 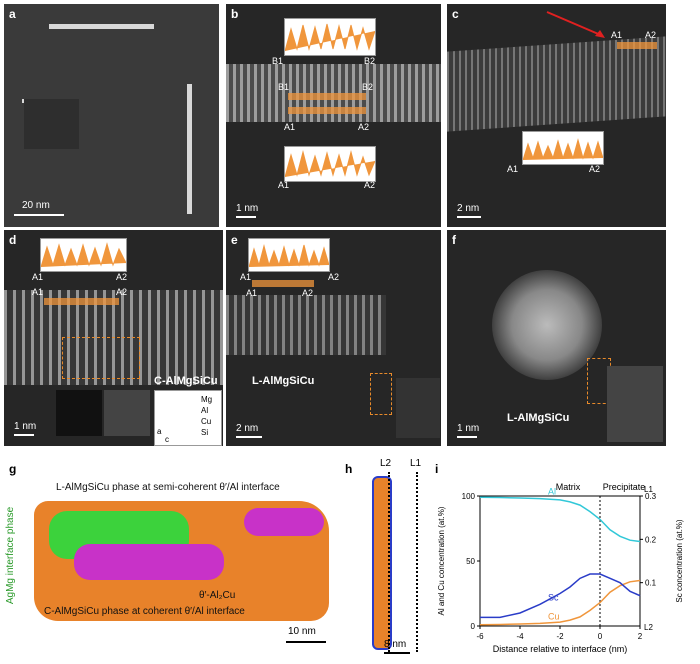 What do you see at coordinates (560, 649) in the screenshot?
I see `x-axis-label: Distance relative to interface (nm)` at bounding box center [560, 649].